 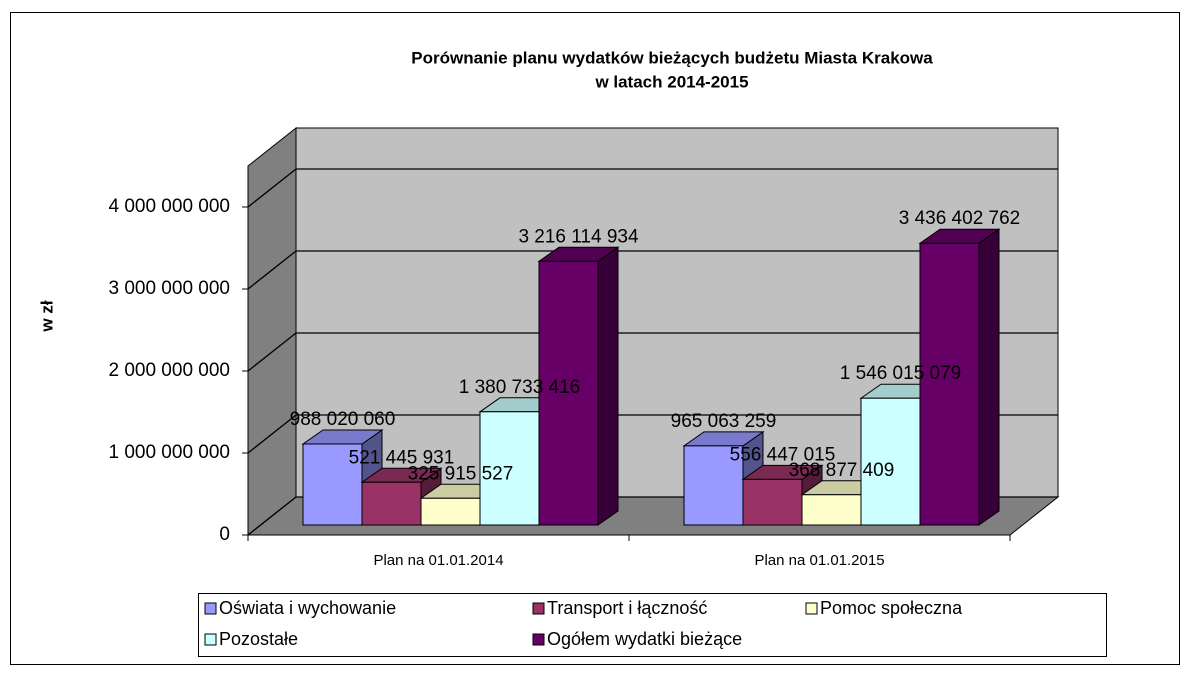 I want to click on legend, so click(x=652, y=625).